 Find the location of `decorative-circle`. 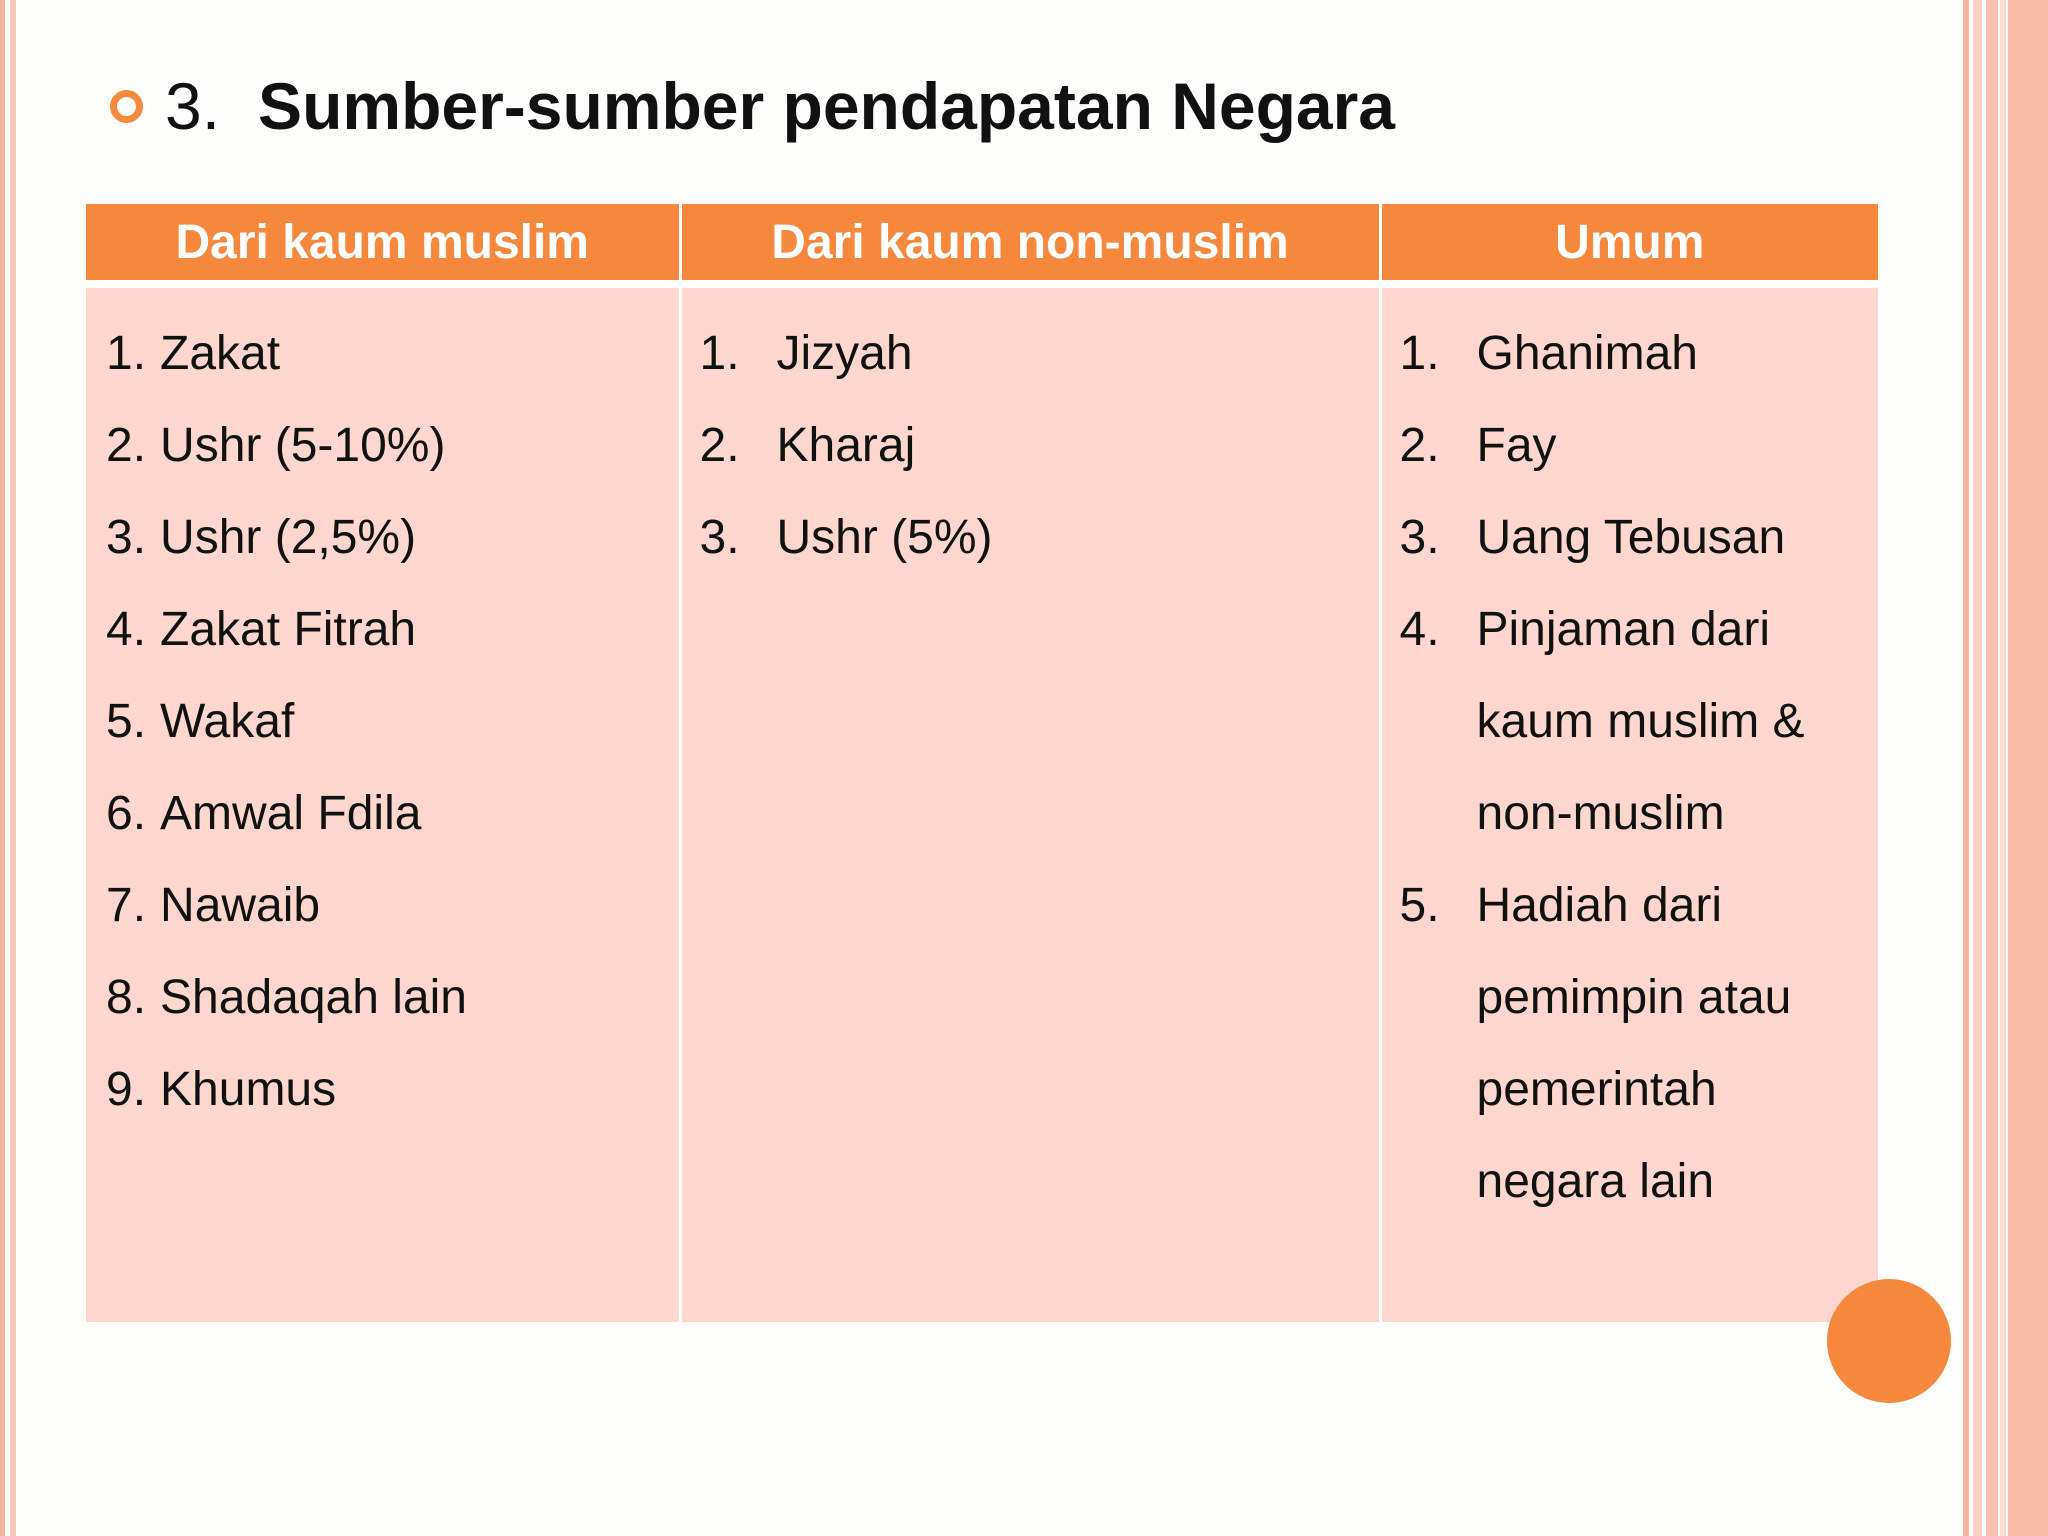

decorative-circle is located at coordinates (1889, 1341).